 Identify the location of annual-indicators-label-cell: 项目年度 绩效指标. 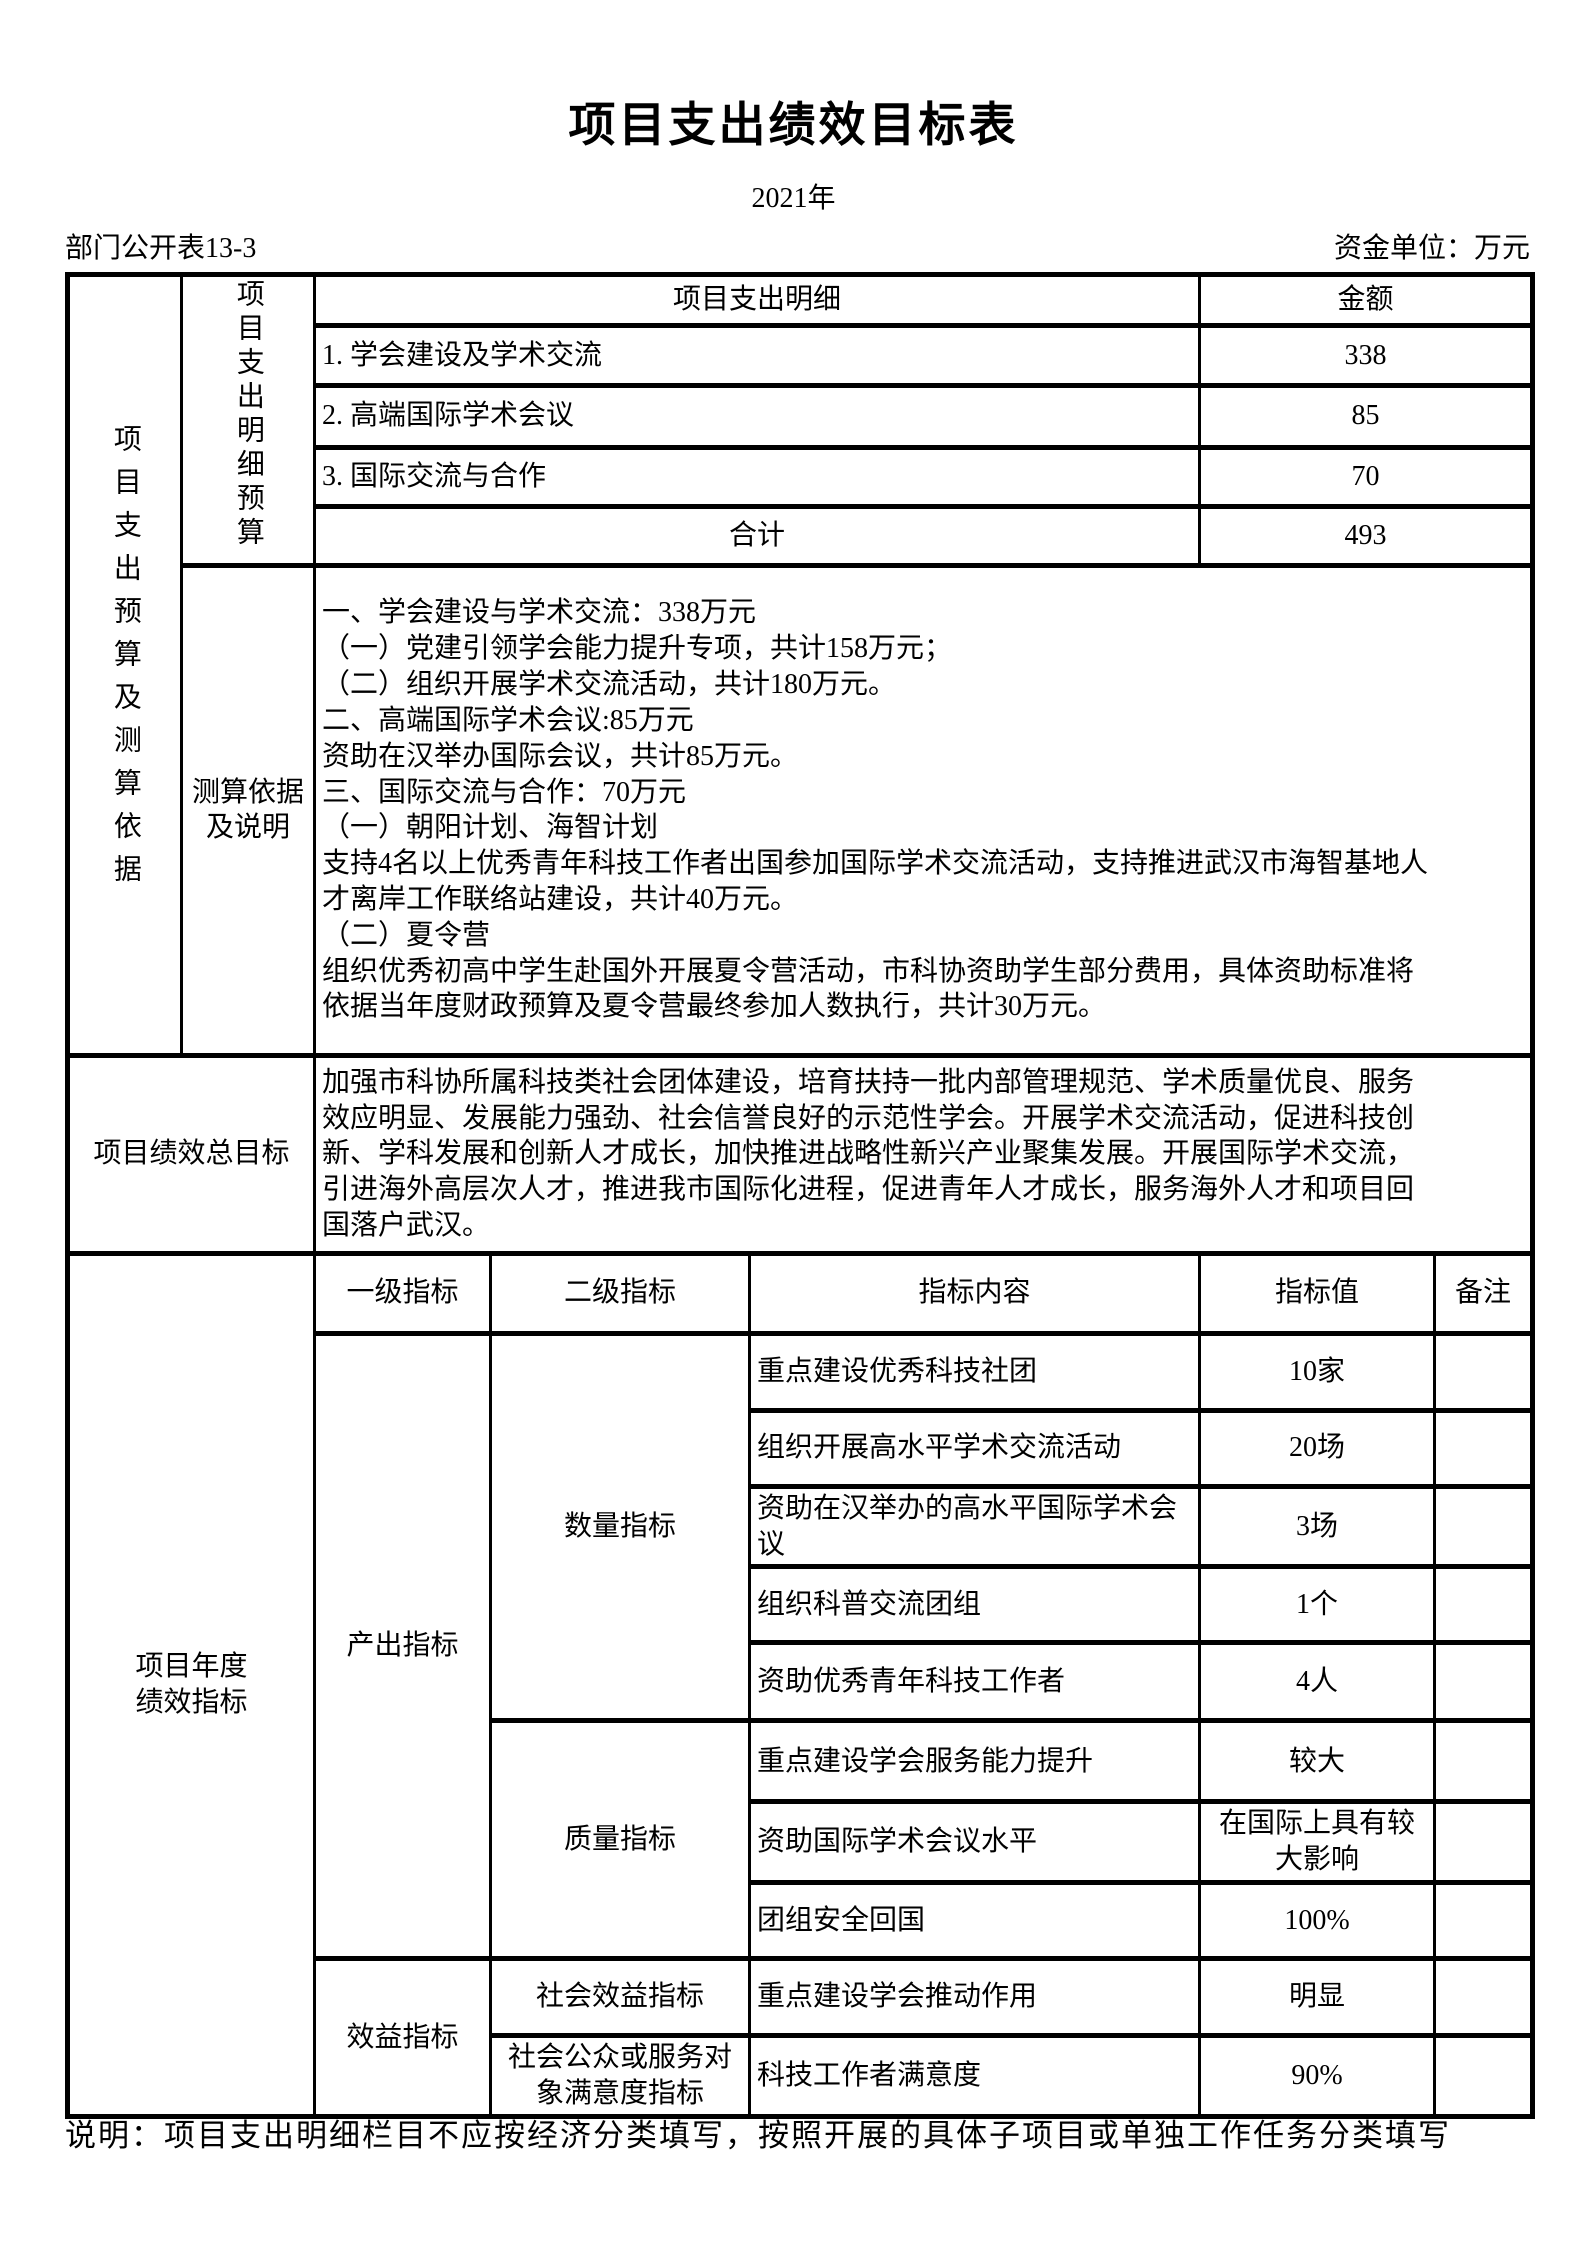
(191, 1684).